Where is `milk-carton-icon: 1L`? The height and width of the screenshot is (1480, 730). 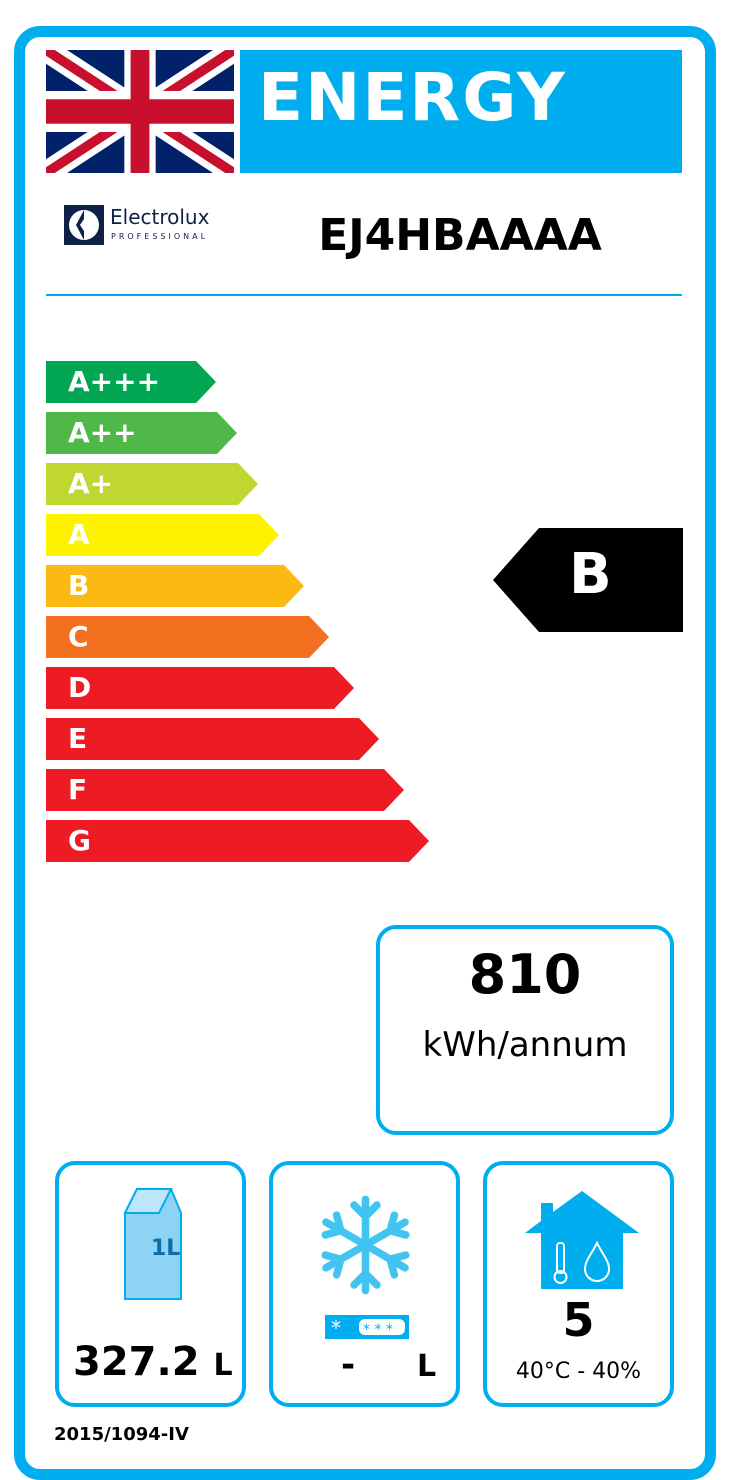 milk-carton-icon: 1L is located at coordinates (152, 1244).